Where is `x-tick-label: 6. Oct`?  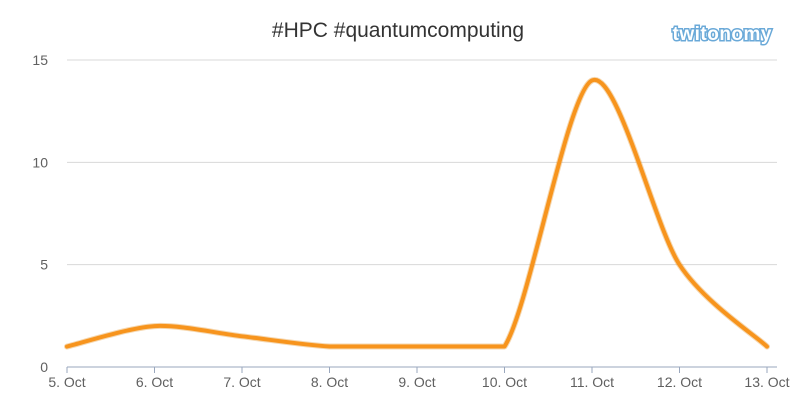 x-tick-label: 6. Oct is located at coordinates (154, 382).